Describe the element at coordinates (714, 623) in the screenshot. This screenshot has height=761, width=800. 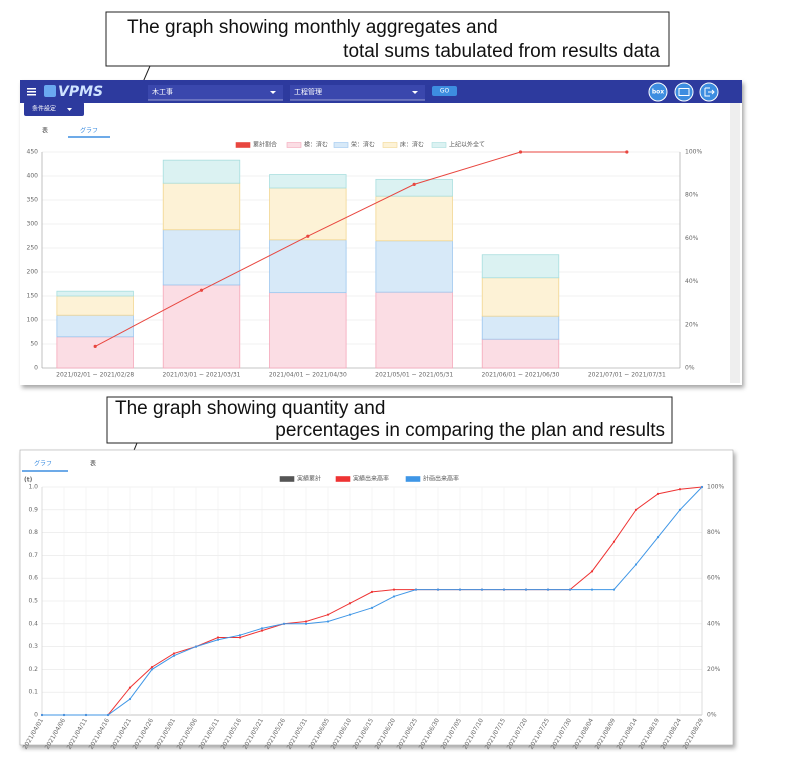
I see `y2-tick-label: 40%` at that location.